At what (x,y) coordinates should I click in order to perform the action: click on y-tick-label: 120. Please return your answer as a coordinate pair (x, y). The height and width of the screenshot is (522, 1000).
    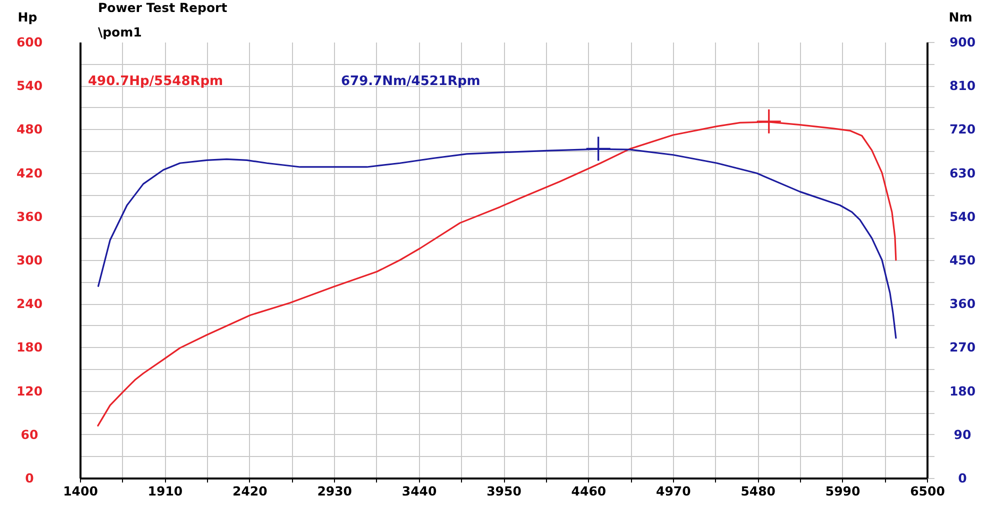
    Looking at the image, I should click on (29, 390).